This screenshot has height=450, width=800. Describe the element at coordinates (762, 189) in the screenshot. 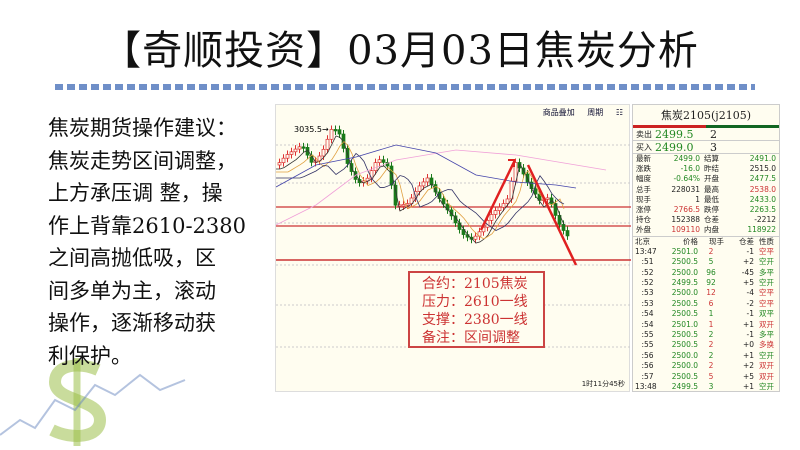

I see `stat-value: 2538.0` at that location.